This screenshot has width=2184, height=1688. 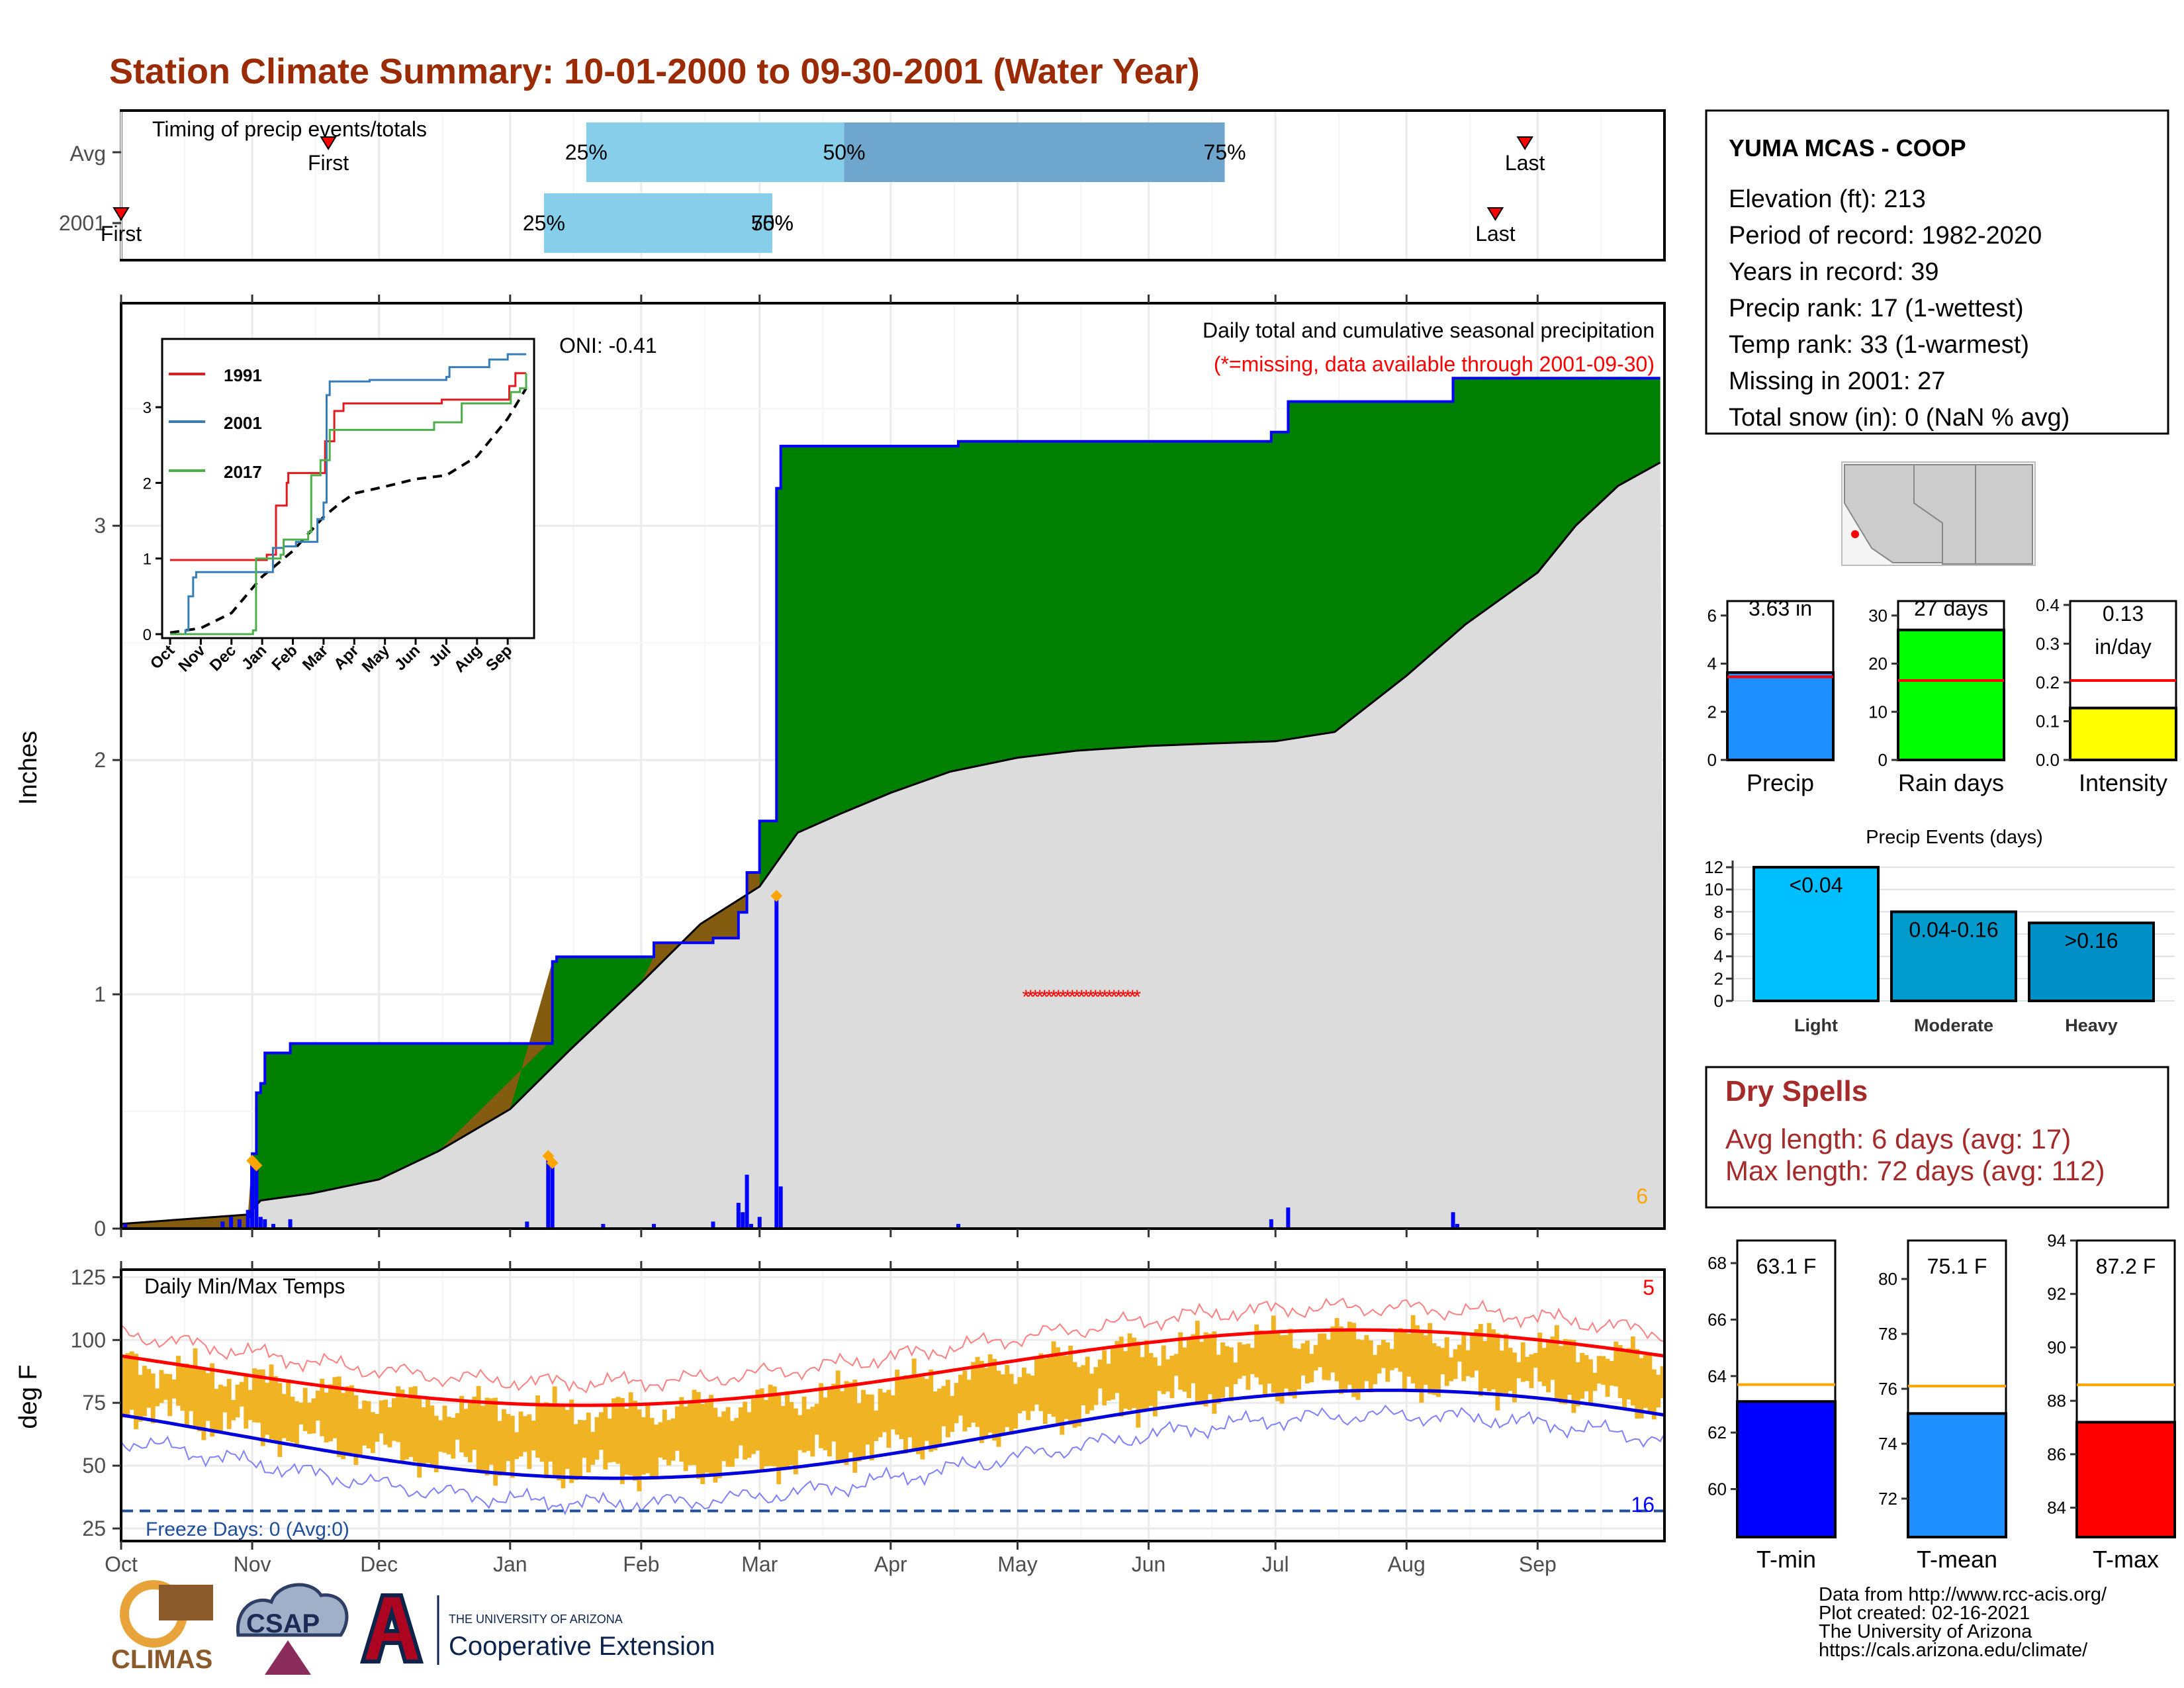 What do you see at coordinates (94, 1403) in the screenshot?
I see `temp-y-tick-label-2: 75` at bounding box center [94, 1403].